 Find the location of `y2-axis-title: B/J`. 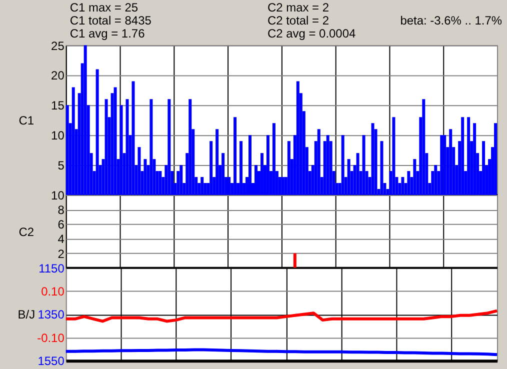

y2-axis-title: B/J is located at coordinates (27, 315).